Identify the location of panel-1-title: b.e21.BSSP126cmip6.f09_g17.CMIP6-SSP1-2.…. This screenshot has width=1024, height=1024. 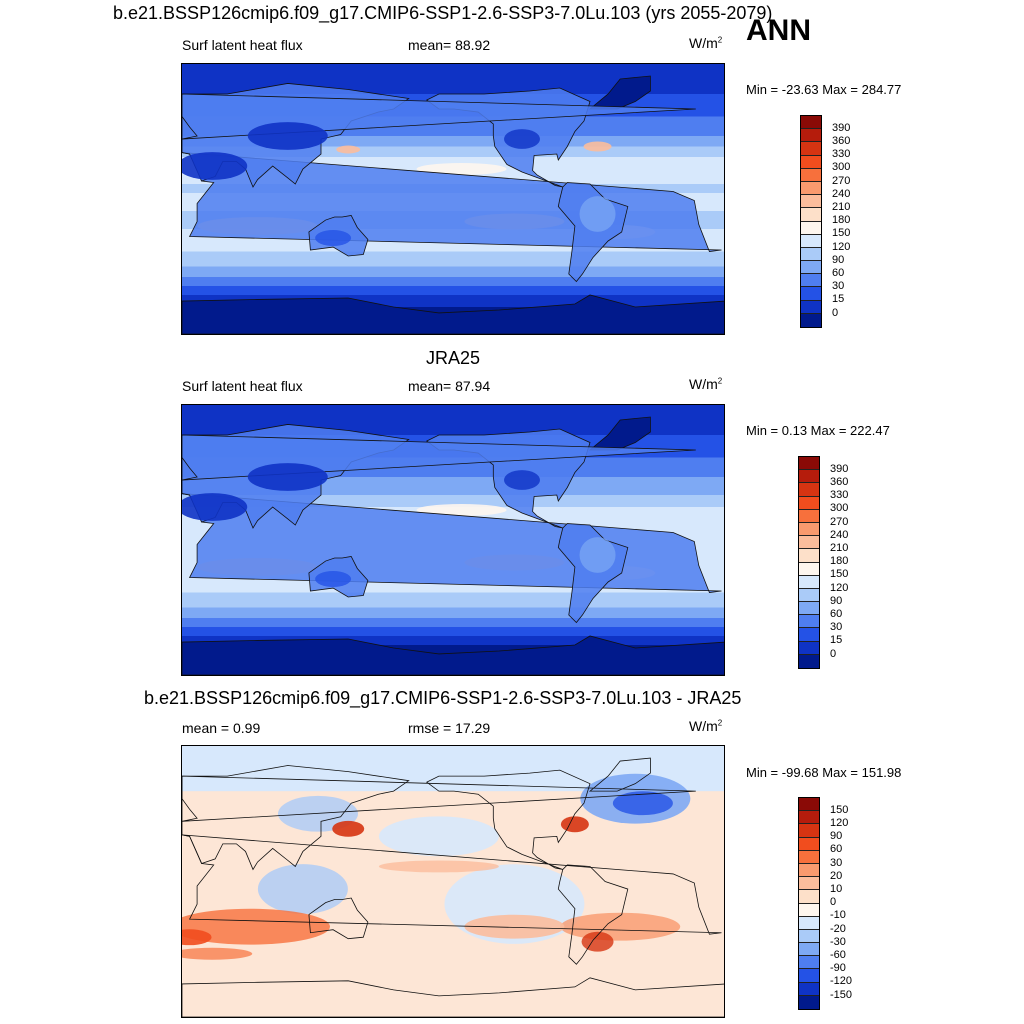
(443, 13).